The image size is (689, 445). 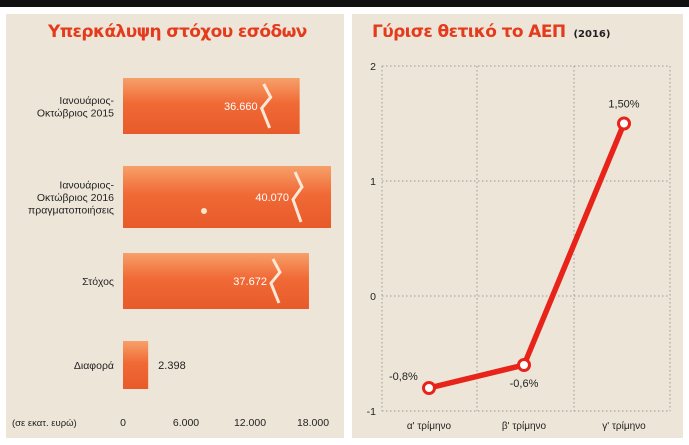 What do you see at coordinates (344, 3) in the screenshot?
I see `top-rule` at bounding box center [344, 3].